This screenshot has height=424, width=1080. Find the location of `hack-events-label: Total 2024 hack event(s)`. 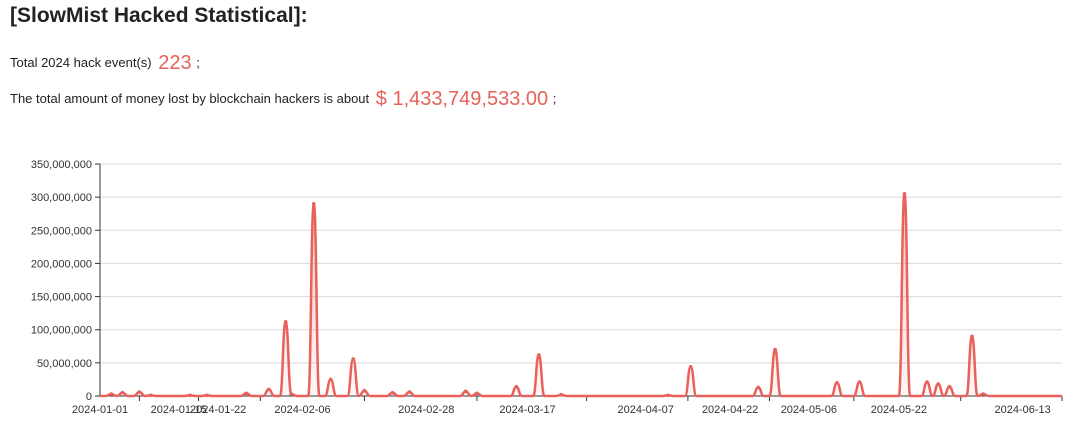

hack-events-label: Total 2024 hack event(s) is located at coordinates (81, 62).